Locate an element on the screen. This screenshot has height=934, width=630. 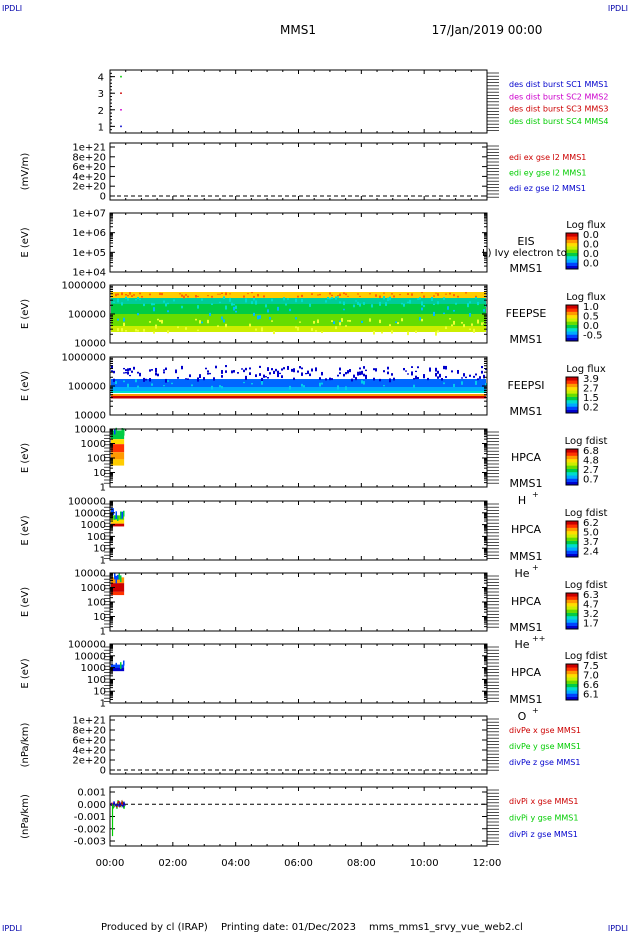
colorbar-tick-label: 2.4 is located at coordinates (591, 552).